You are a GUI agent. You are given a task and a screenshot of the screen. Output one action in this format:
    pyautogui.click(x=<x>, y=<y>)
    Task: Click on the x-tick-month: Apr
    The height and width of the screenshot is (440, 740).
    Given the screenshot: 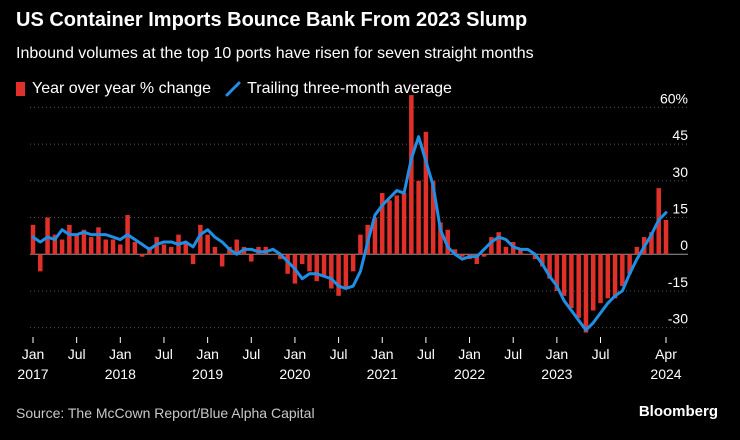 What is the action you would take?
    pyautogui.click(x=666, y=354)
    